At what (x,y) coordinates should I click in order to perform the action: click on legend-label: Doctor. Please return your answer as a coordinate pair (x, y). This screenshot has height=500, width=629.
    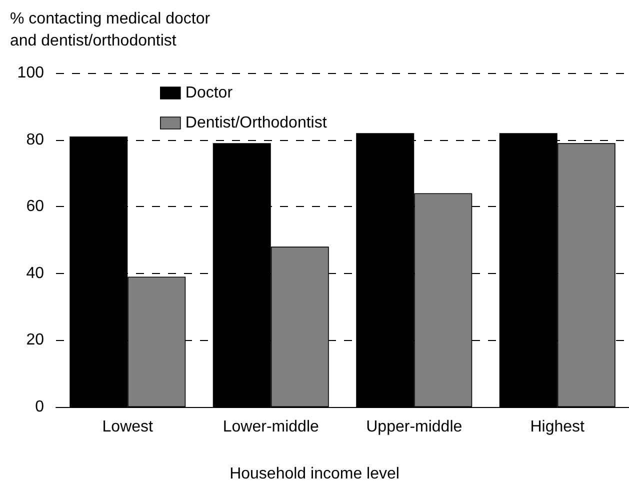
    Looking at the image, I should click on (209, 93).